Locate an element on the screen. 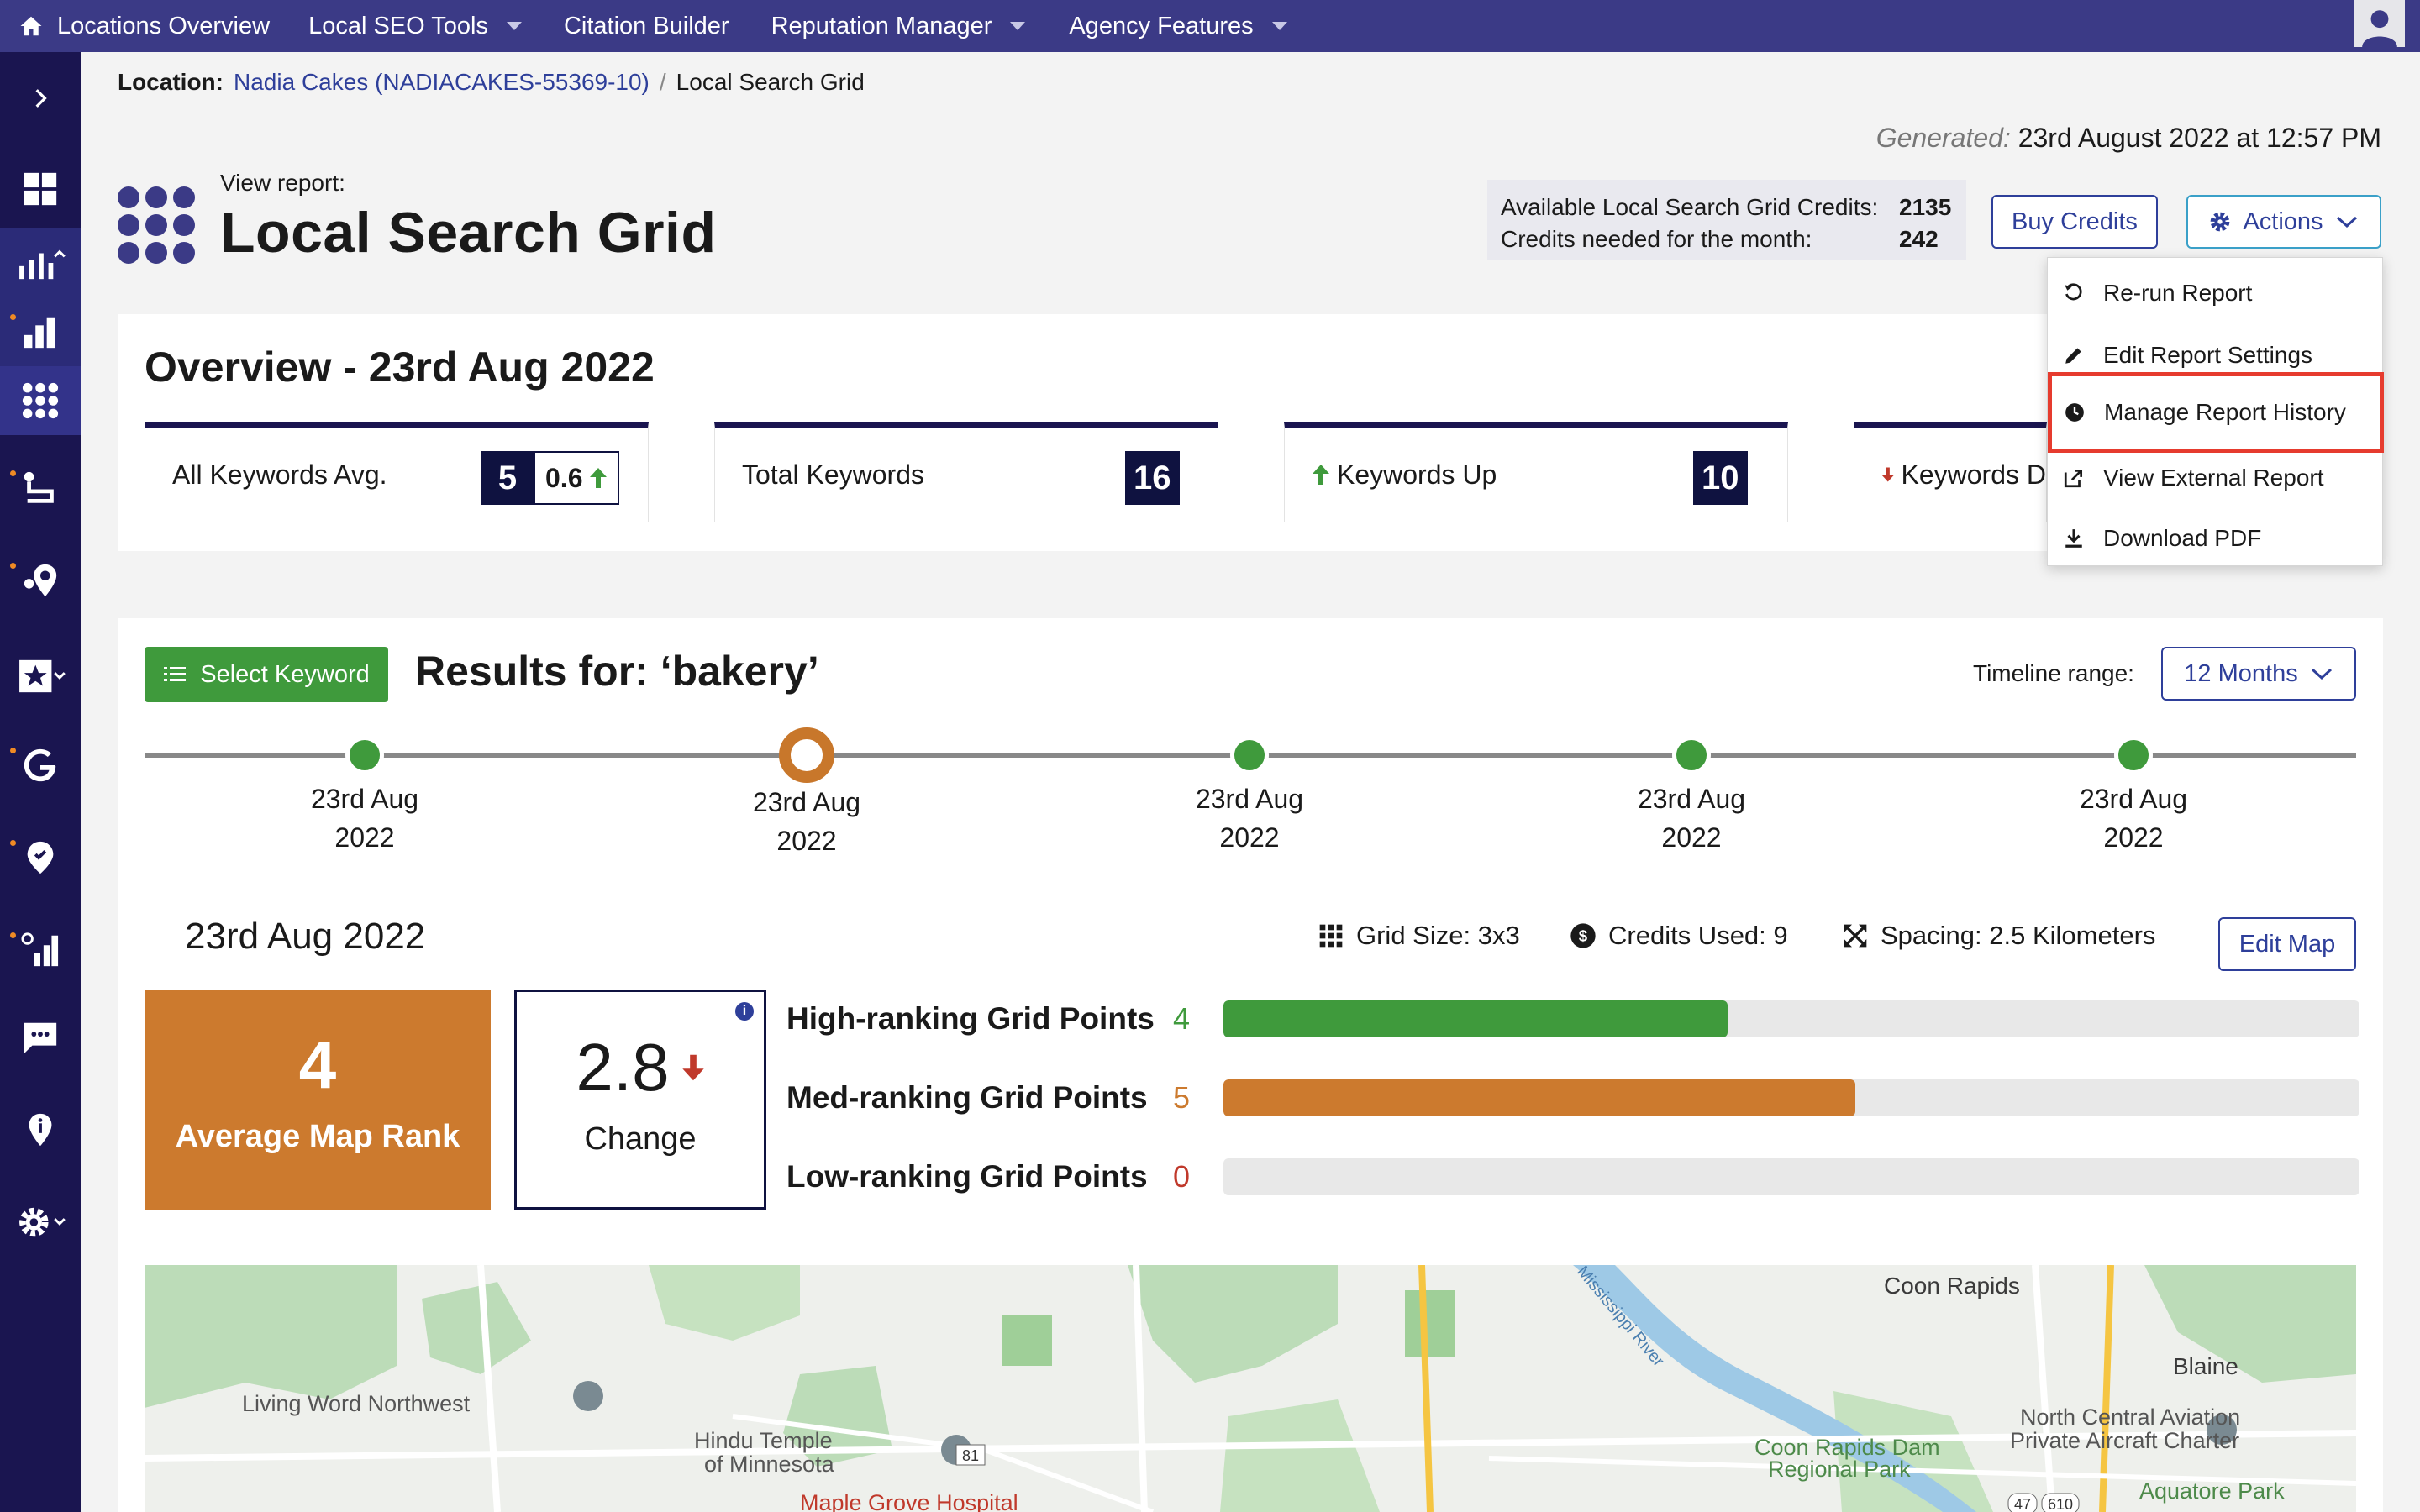 This screenshot has width=2420, height=1512. overview-title: Overview - 23rd Aug 2022 is located at coordinates (400, 367).